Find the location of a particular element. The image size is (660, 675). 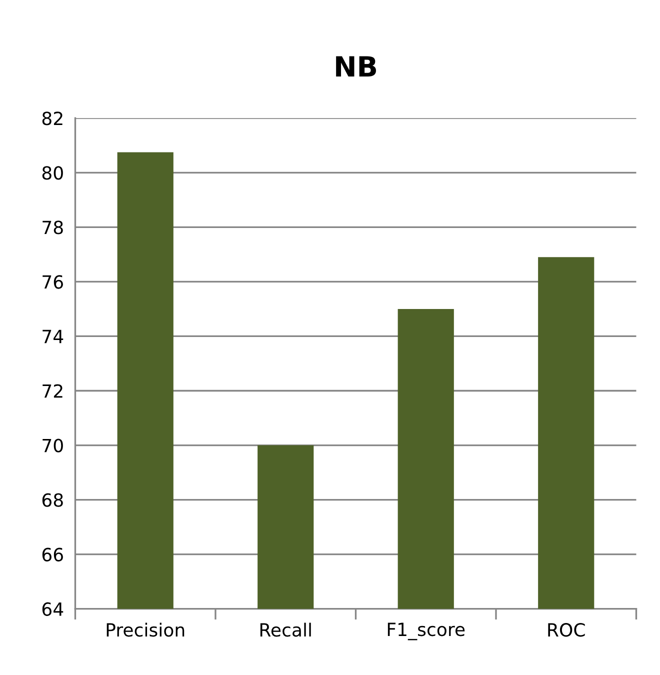

y-tick-label: 78 is located at coordinates (52, 227).